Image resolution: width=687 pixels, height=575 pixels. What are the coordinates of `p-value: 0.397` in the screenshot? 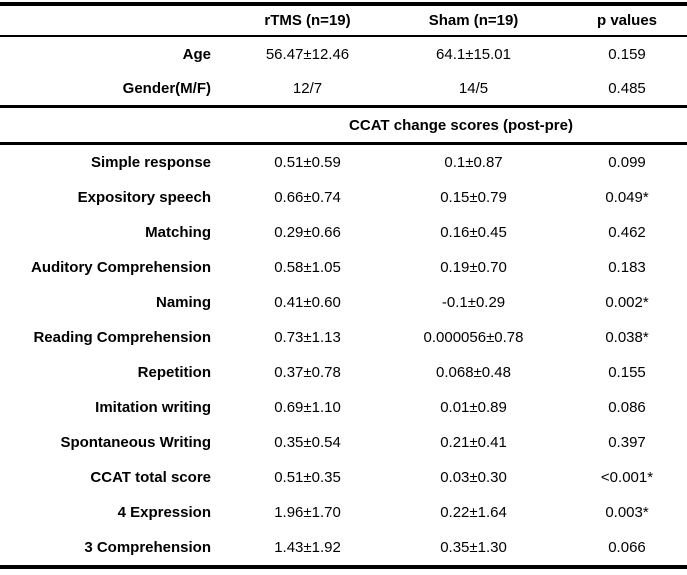 It's located at (627, 442).